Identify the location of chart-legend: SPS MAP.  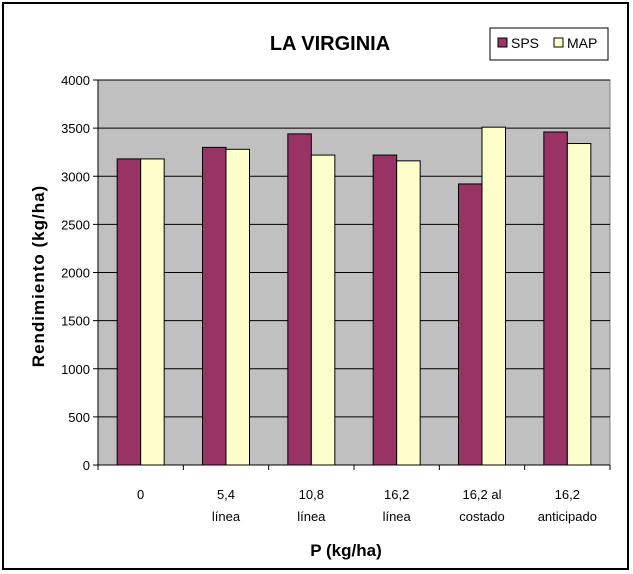
(549, 44).